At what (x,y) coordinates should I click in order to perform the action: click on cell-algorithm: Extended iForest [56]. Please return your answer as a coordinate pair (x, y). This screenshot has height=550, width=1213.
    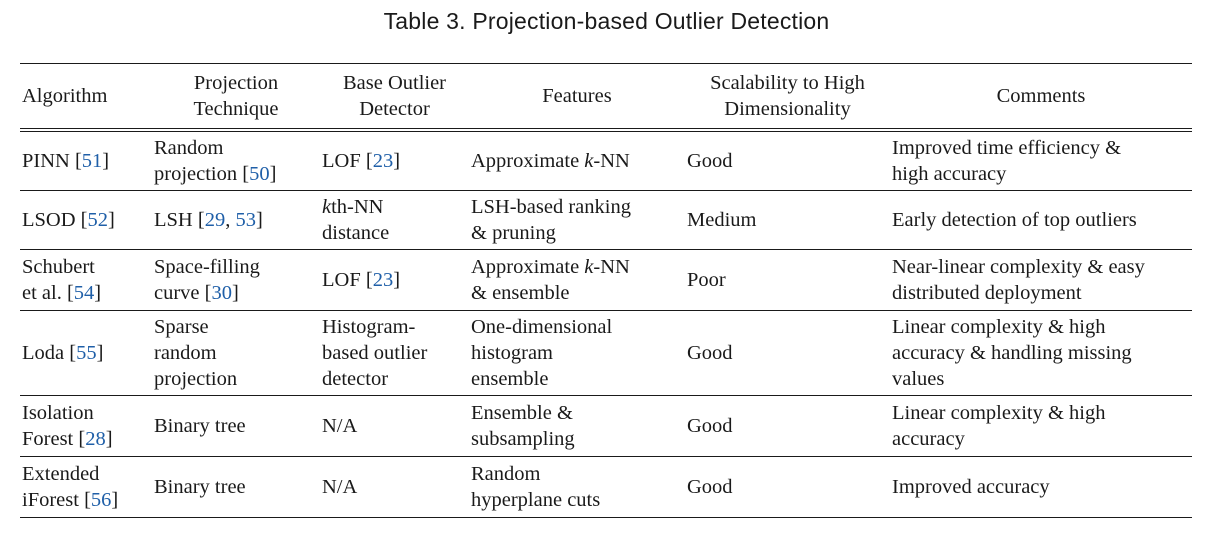
    Looking at the image, I should click on (70, 487).